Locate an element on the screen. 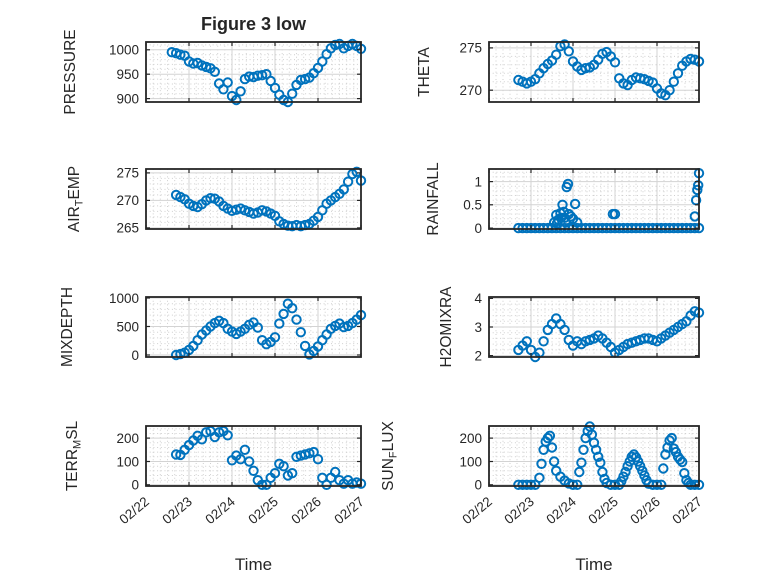 Image resolution: width=778 pixels, height=583 pixels. subplot-RAINFALL: 0 0.5 1 RAINFALL is located at coordinates (565, 199).